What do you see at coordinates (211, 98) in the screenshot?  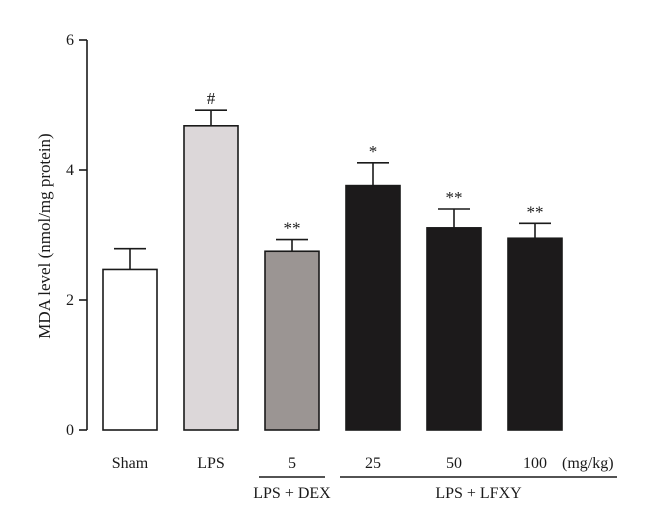 I see `significance-label: #` at bounding box center [211, 98].